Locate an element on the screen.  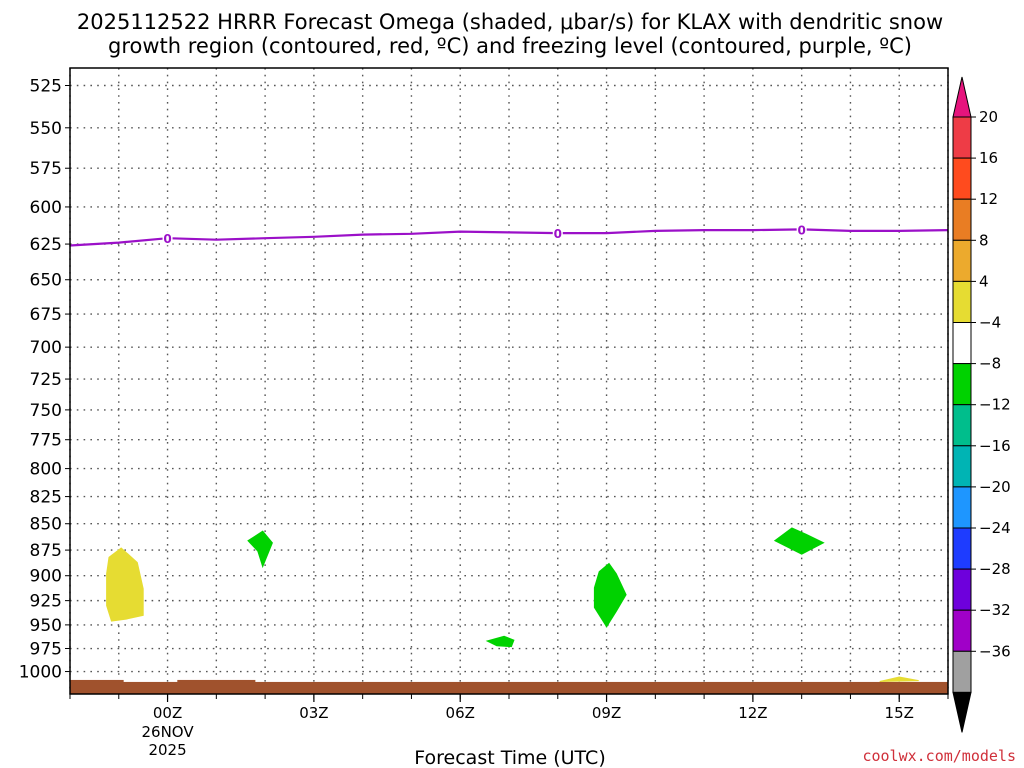
colorbar-label: 16 is located at coordinates (988, 158).